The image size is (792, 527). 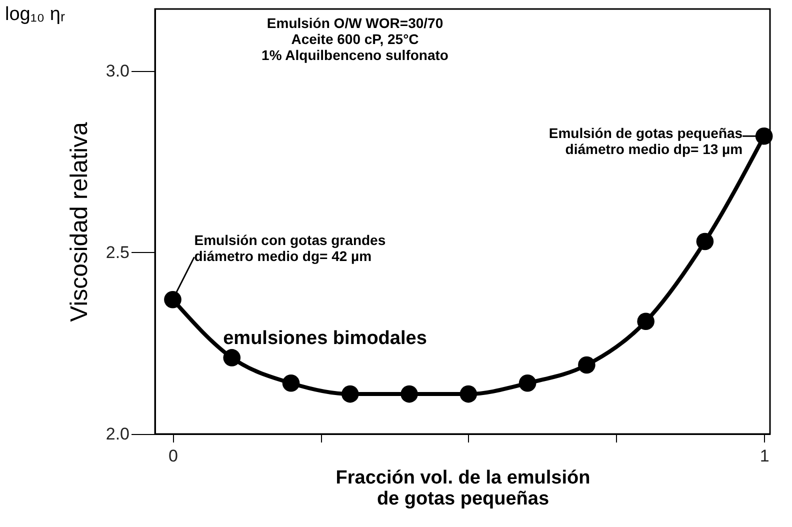 What do you see at coordinates (765, 456) in the screenshot?
I see `x-tick-label: 1` at bounding box center [765, 456].